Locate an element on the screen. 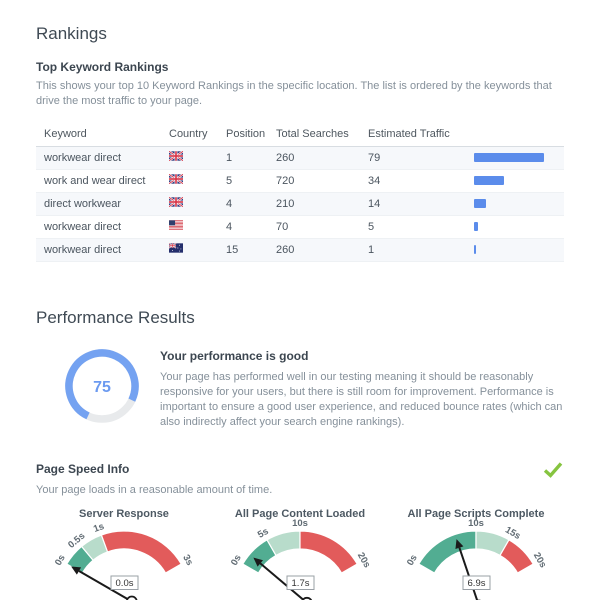  gauge-title: All Page Content Loaded is located at coordinates (300, 513).